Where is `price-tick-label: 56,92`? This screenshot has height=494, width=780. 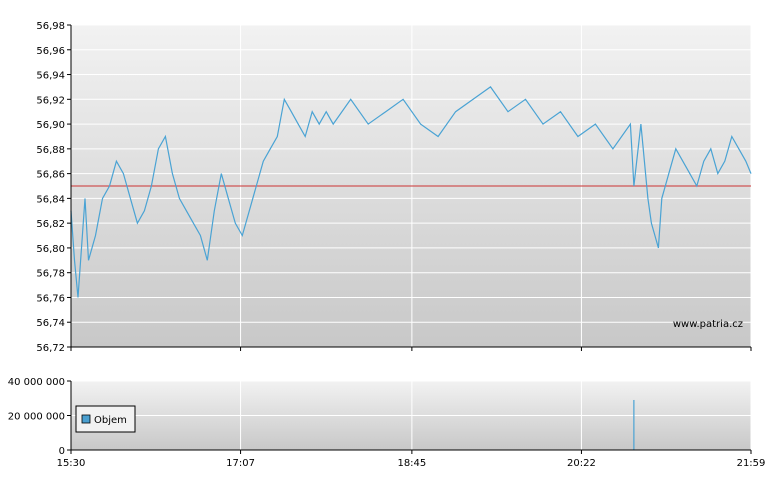
price-tick-label: 56,92 is located at coordinates (50, 100).